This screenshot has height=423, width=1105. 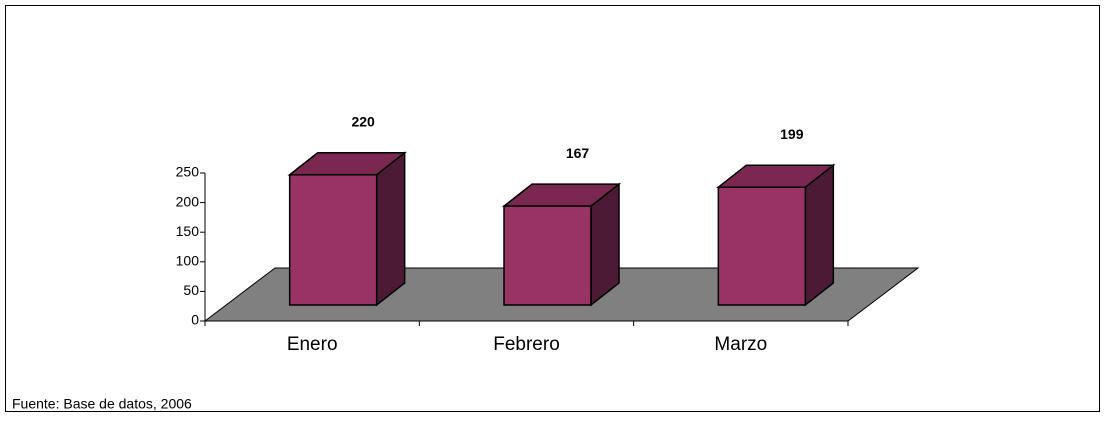 I want to click on data-label: 220, so click(x=363, y=121).